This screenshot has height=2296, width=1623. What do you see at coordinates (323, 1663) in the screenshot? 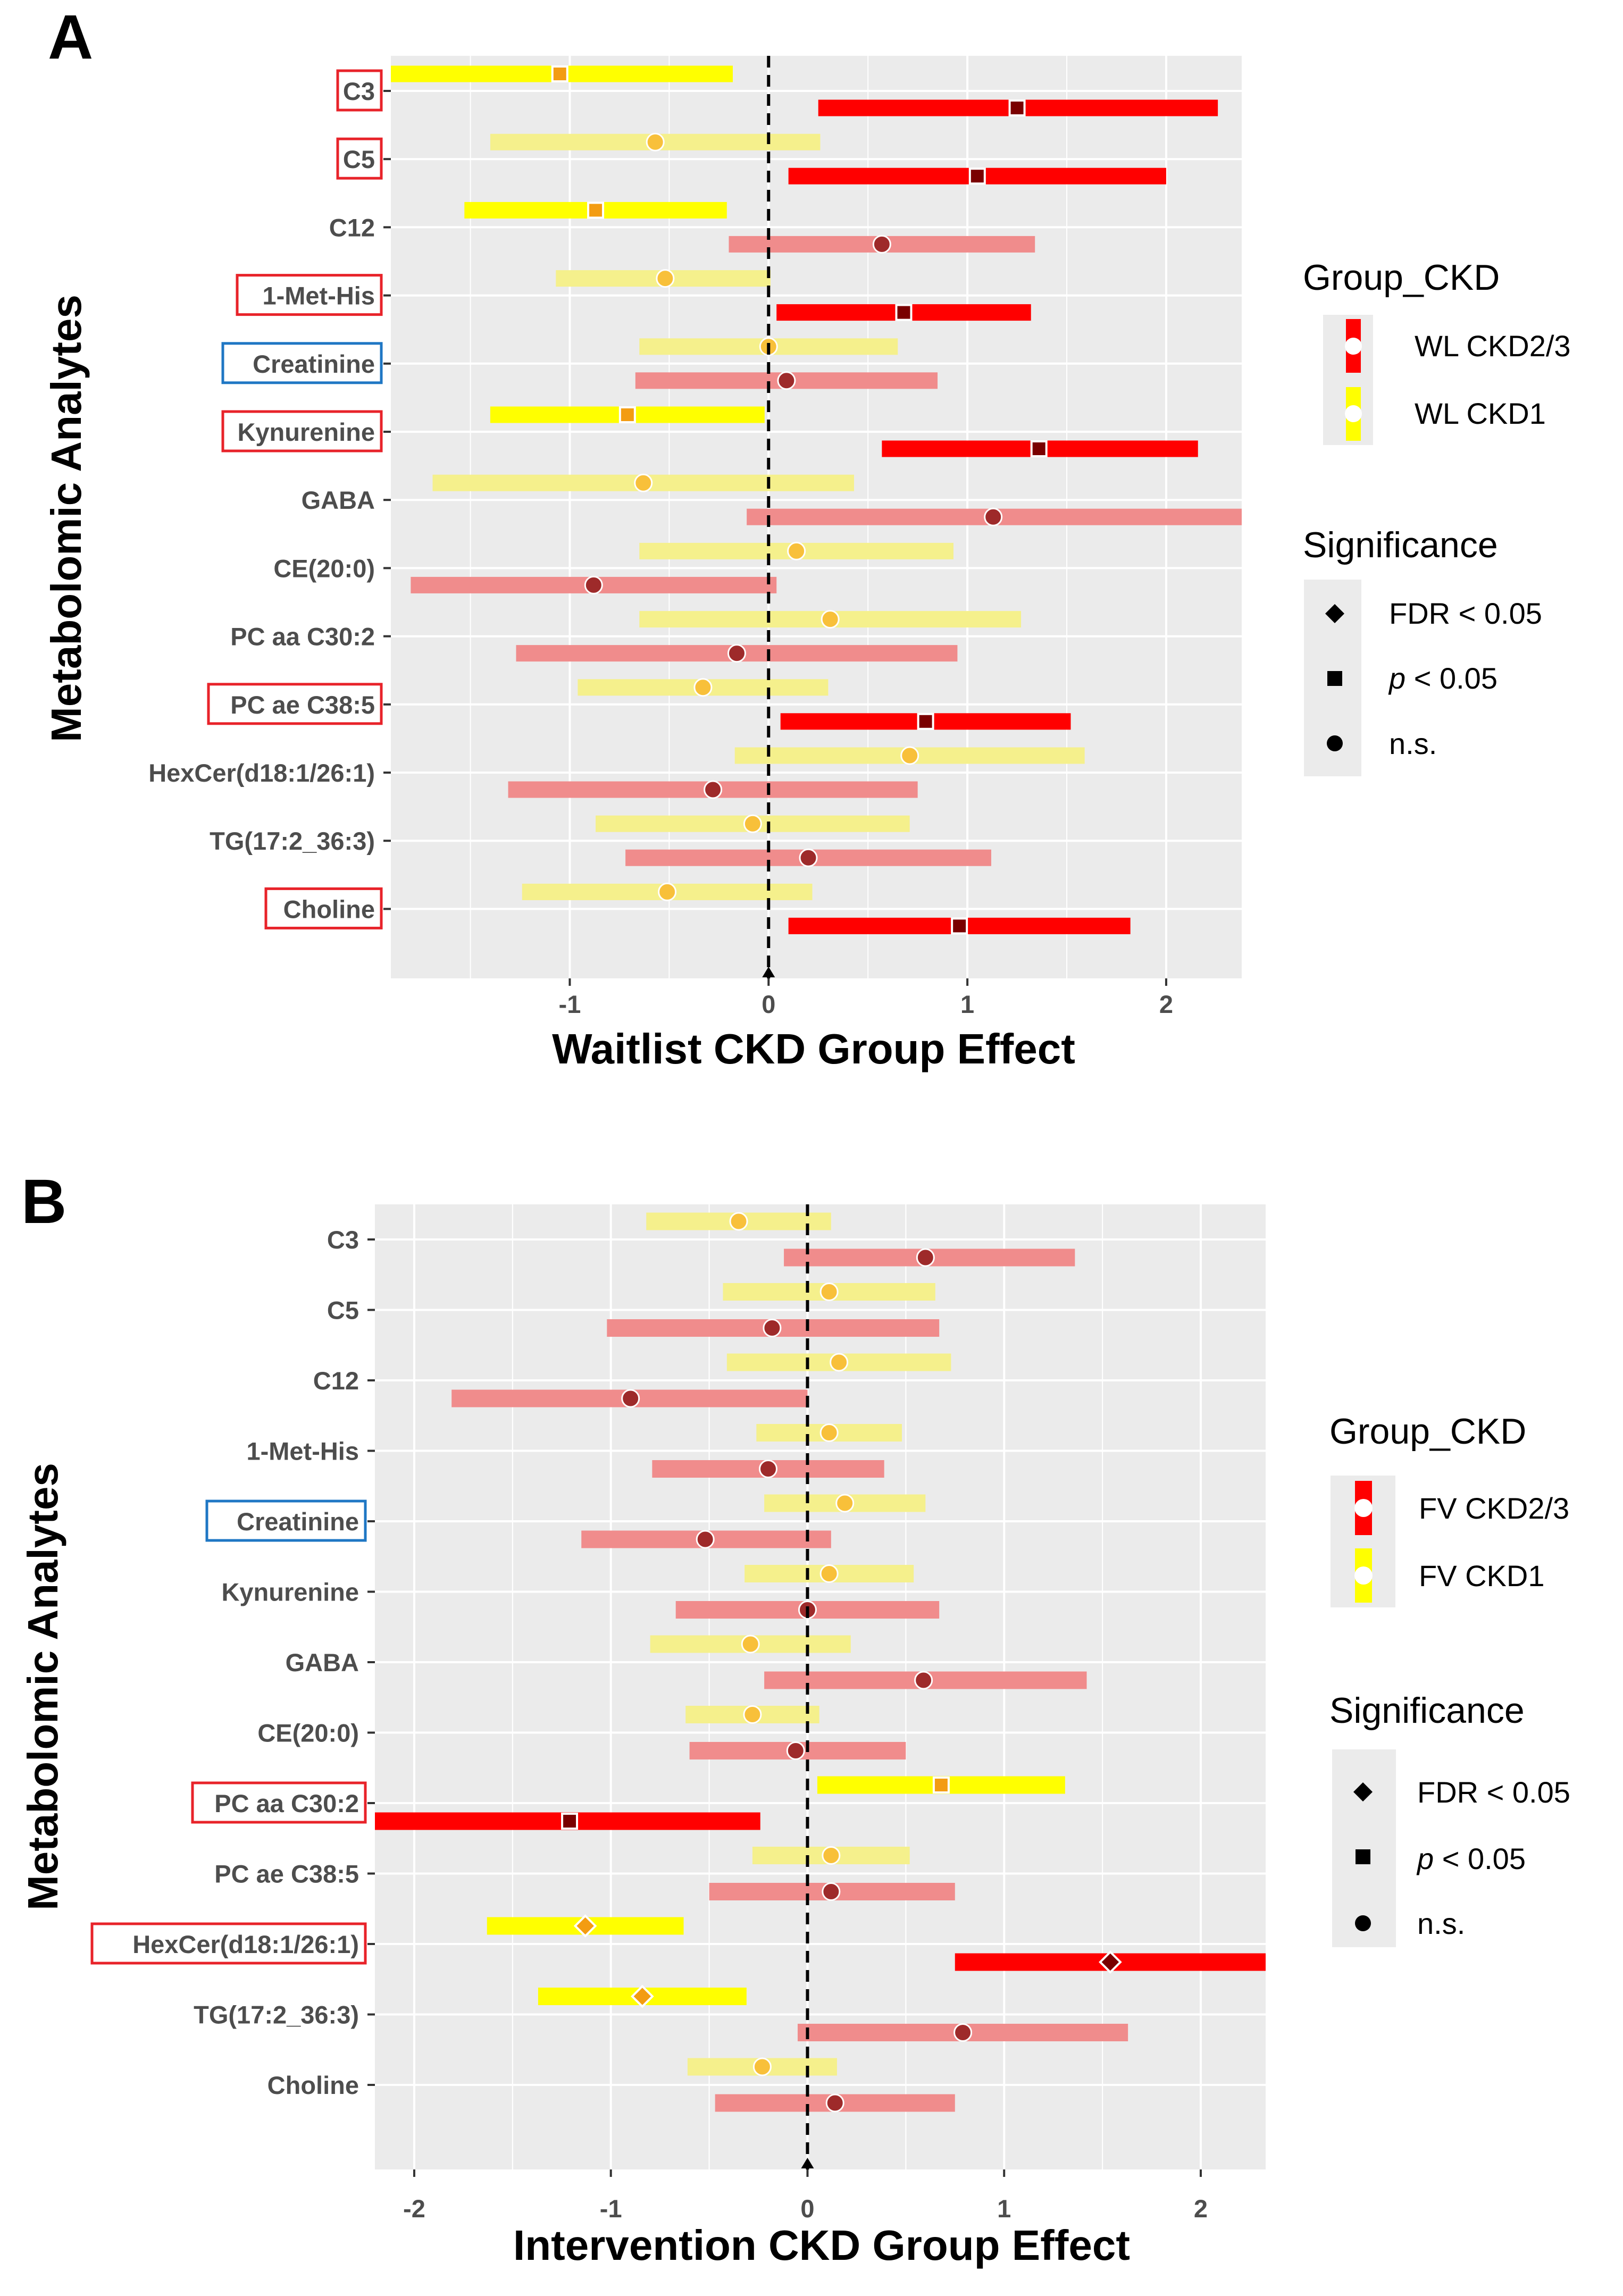
I see `panel-b-y-label-gaba: GABA` at bounding box center [323, 1663].